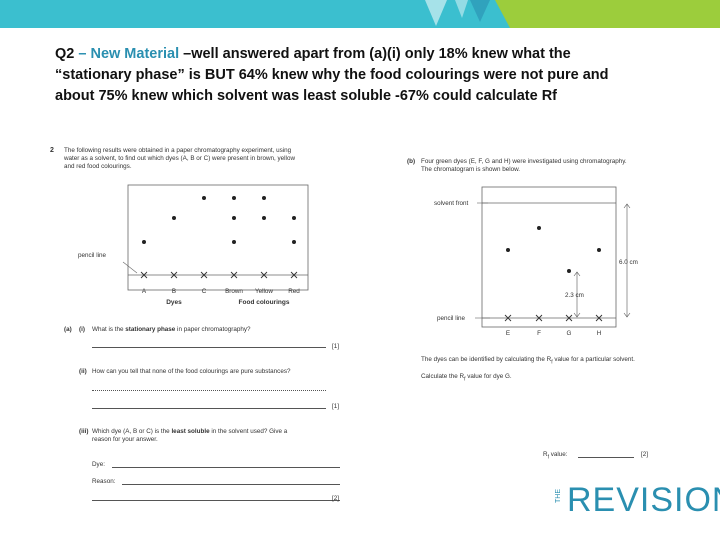 This screenshot has height=540, width=720. What do you see at coordinates (554, 333) in the screenshot?
I see `lane-labels-2: E F G H` at bounding box center [554, 333].